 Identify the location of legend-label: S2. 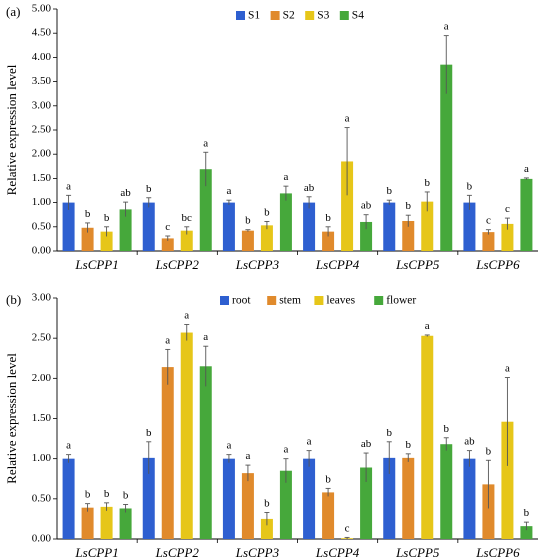
(289, 16).